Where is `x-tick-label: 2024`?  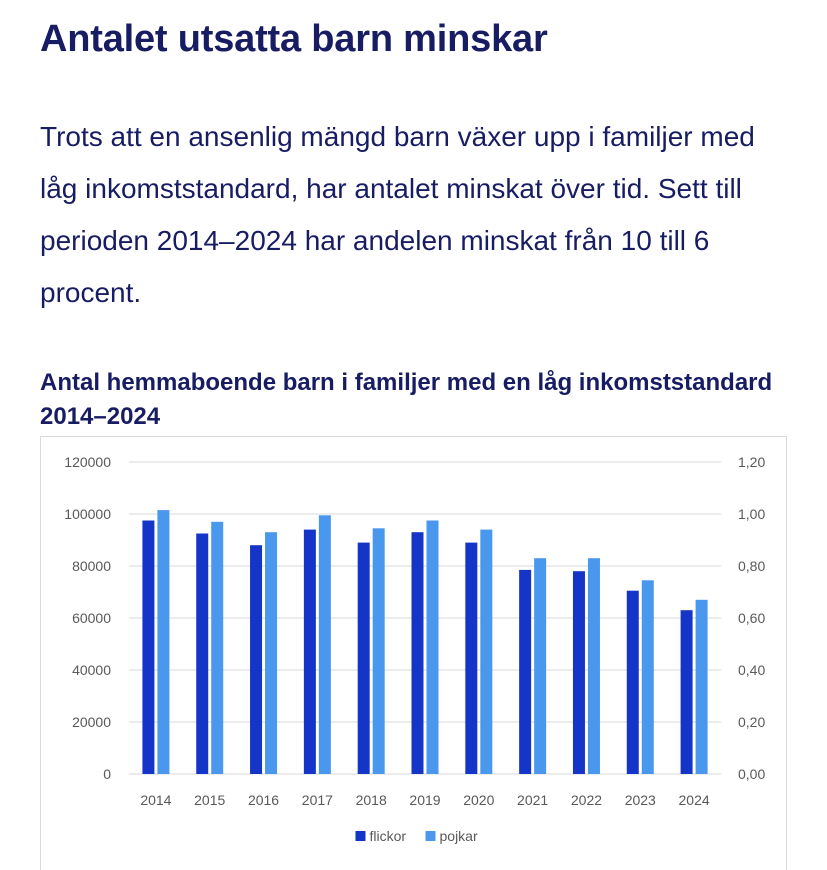
x-tick-label: 2024 is located at coordinates (694, 800).